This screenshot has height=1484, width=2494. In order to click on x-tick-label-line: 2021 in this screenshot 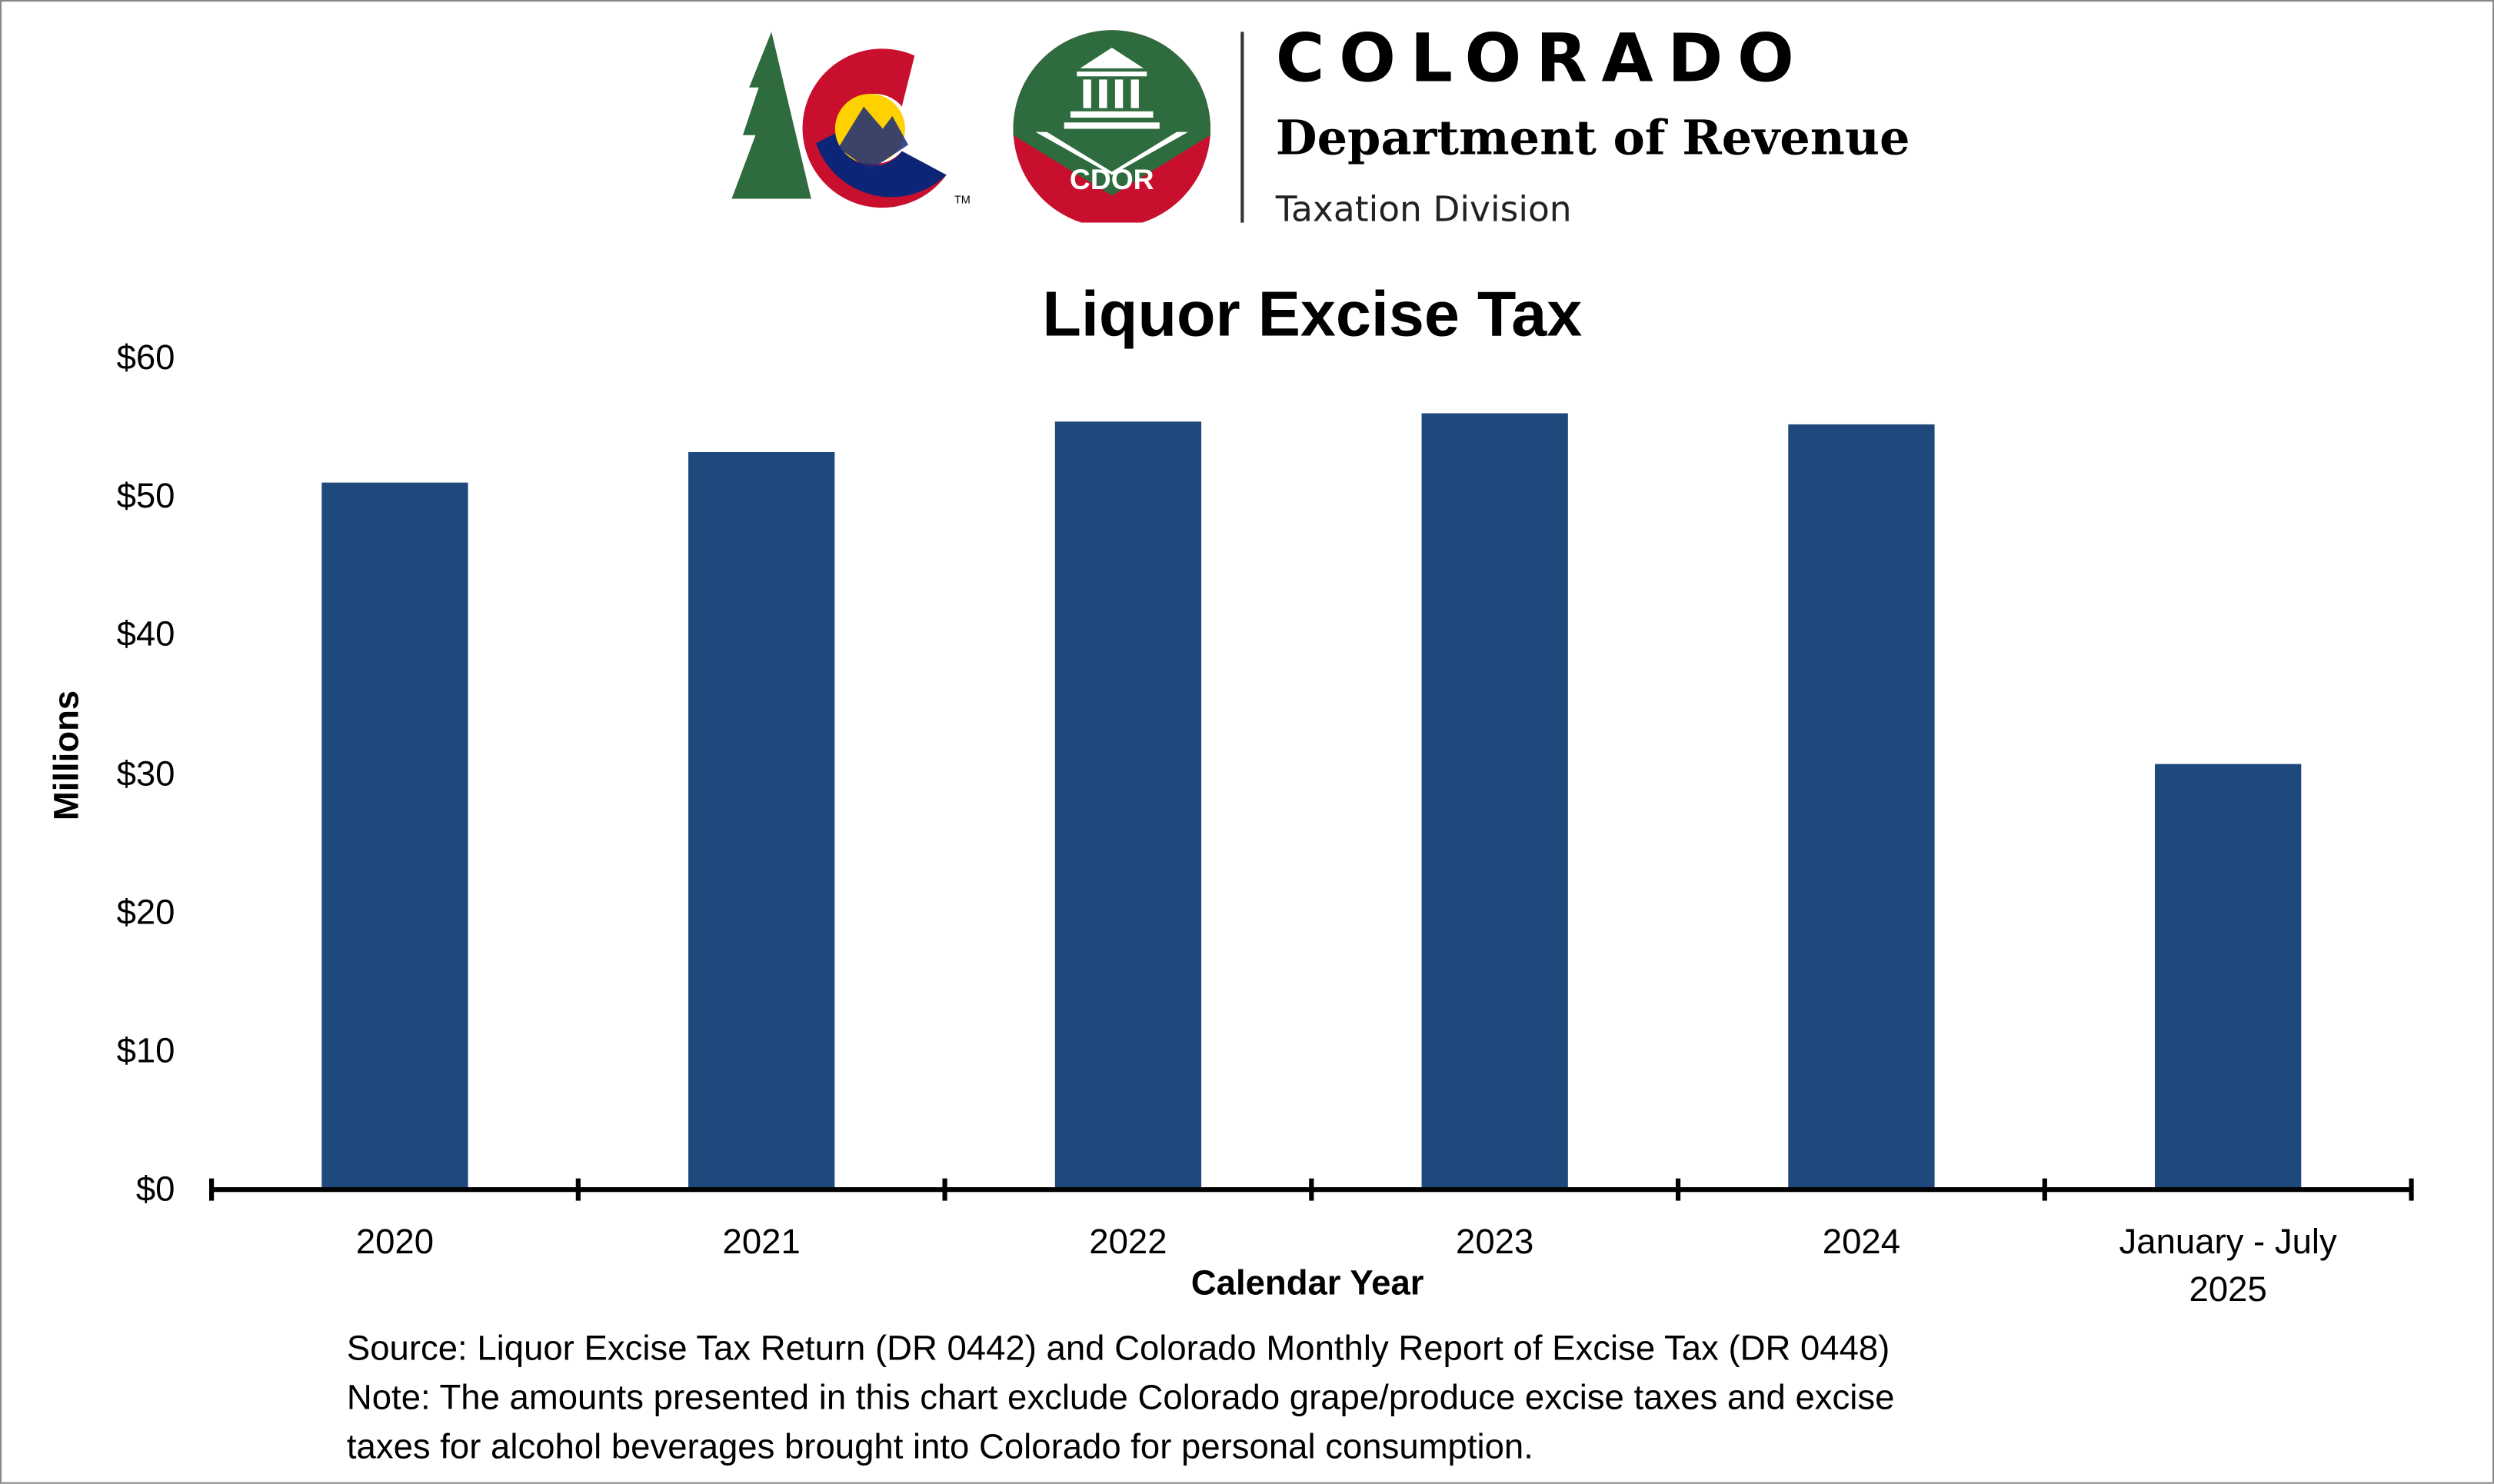, I will do `click(761, 1241)`.